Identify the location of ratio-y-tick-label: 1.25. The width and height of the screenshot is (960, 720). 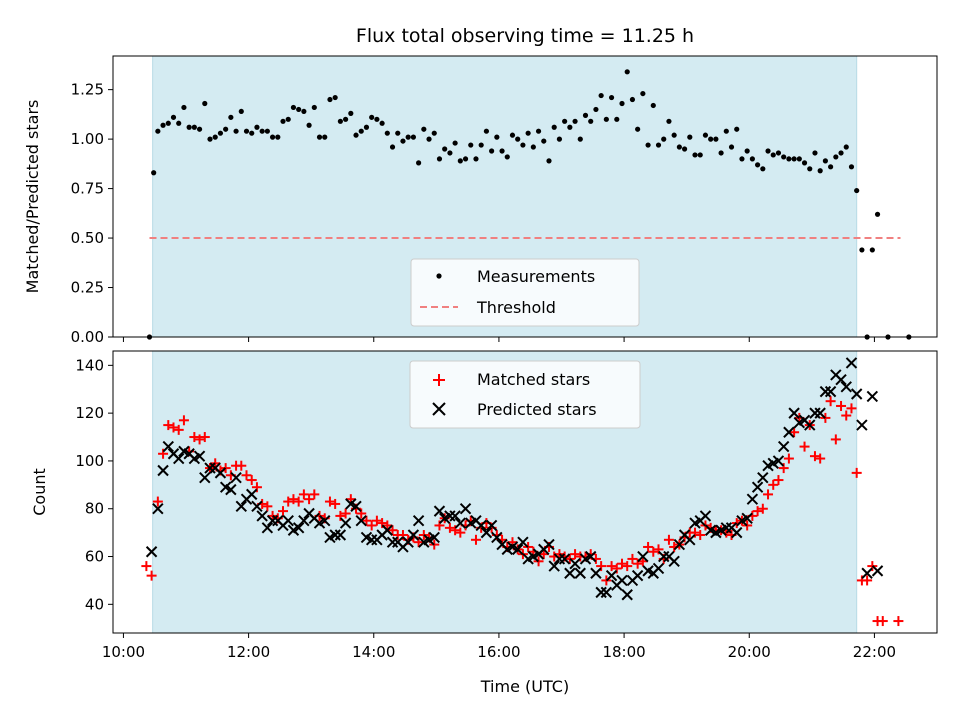
(87, 90).